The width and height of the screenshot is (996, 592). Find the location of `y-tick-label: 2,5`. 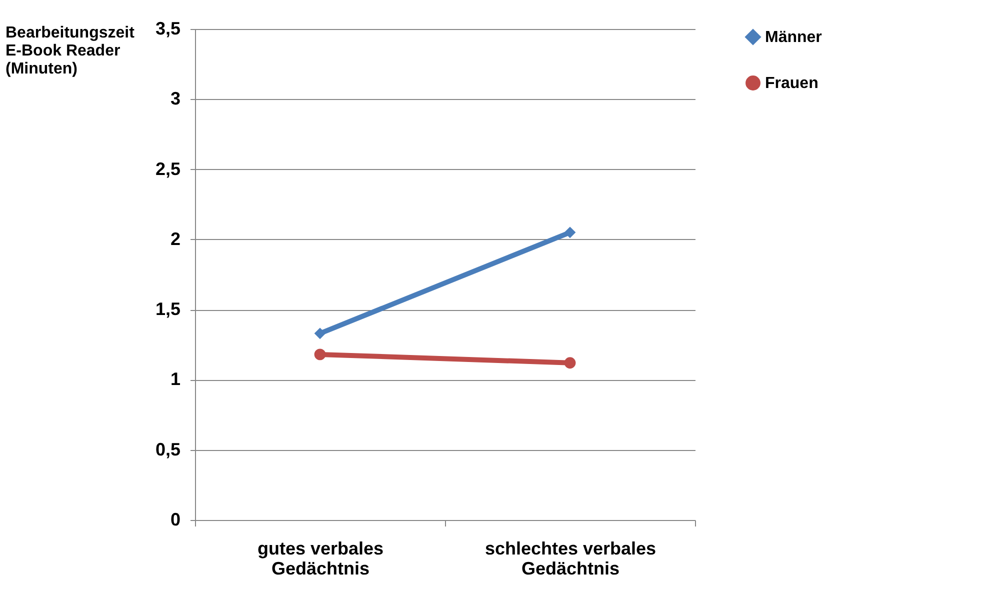

y-tick-label: 2,5 is located at coordinates (167, 168).